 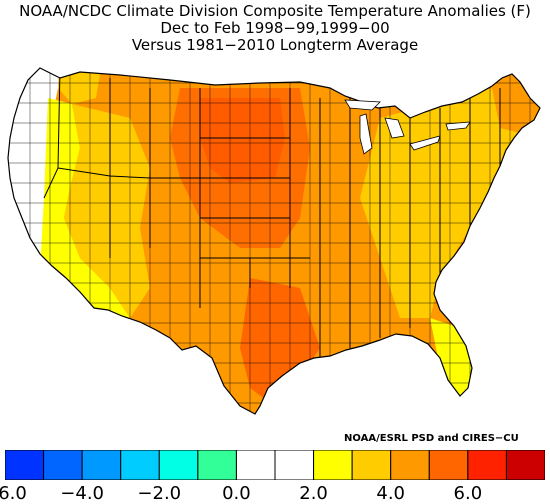 I want to click on colorbar-tick-label: −2.0, so click(x=159, y=493).